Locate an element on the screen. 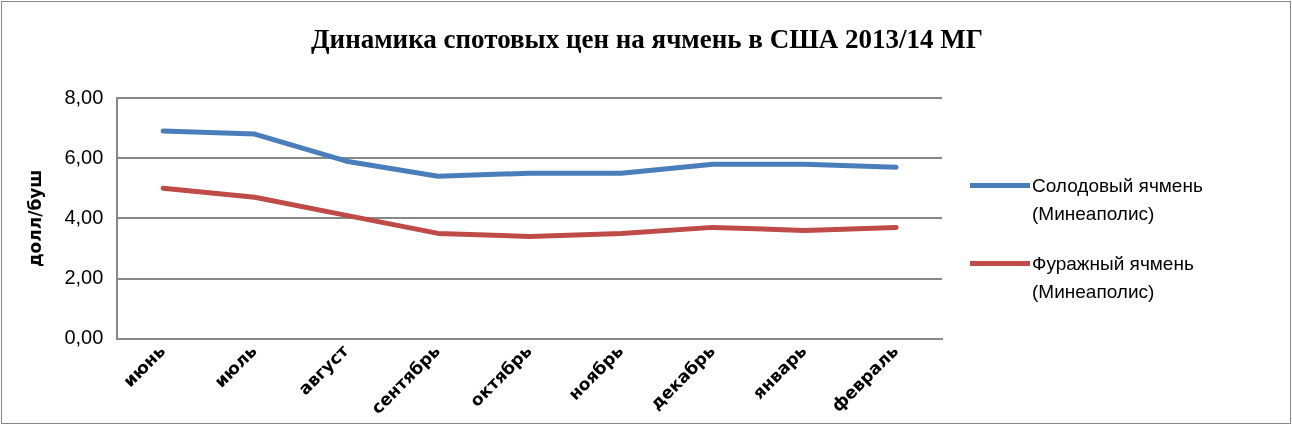 This screenshot has width=1292, height=425. legend-label: Фуражный ячмень (Минеаполис) is located at coordinates (1113, 278).